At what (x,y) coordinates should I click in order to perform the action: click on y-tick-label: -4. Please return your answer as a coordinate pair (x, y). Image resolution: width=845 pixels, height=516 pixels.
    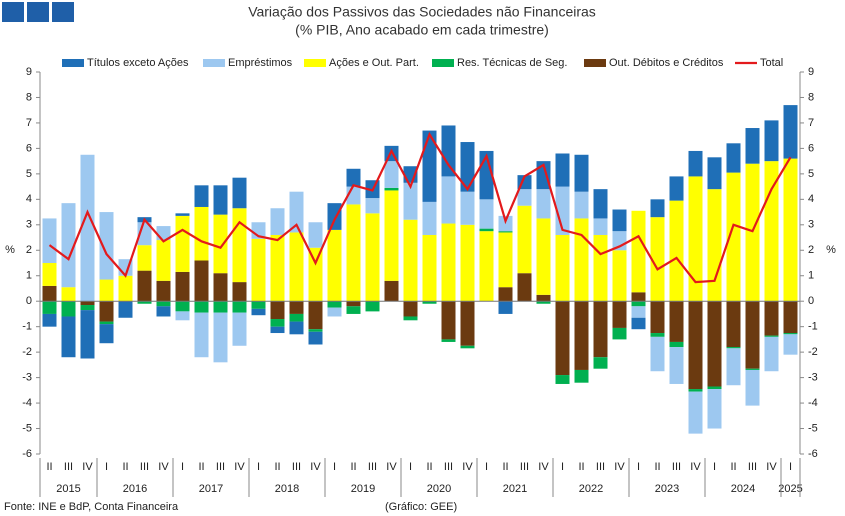
    Looking at the image, I should click on (27, 403).